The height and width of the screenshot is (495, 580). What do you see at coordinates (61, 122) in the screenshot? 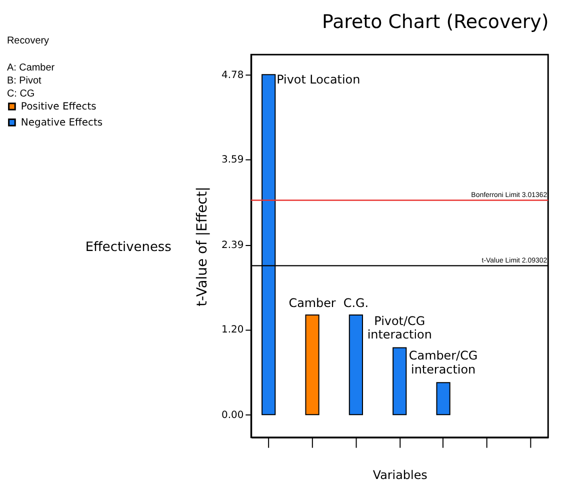
I see `legend-label: Negative Effects` at bounding box center [61, 122].